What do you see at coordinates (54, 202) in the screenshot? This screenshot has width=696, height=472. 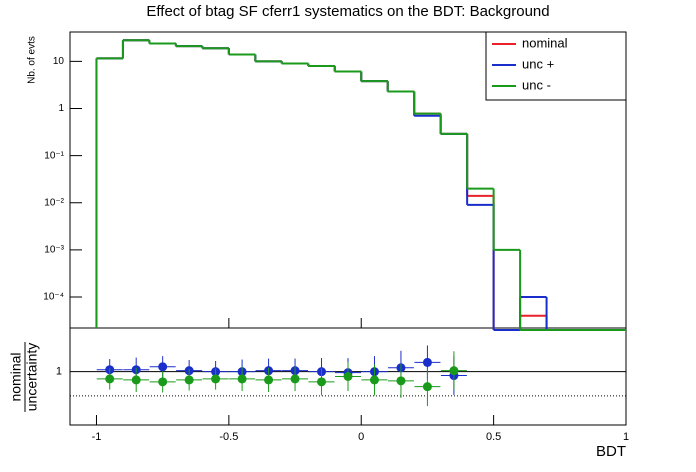 I see `y-tick-label: 10⁻²` at bounding box center [54, 202].